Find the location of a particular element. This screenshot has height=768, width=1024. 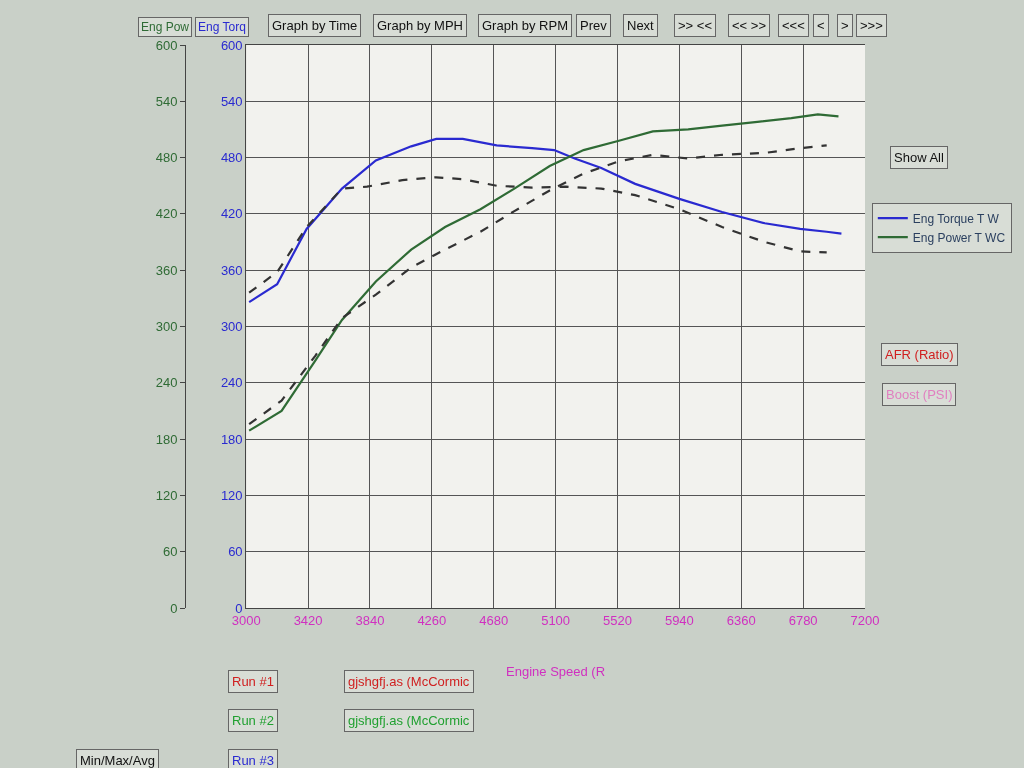

text: Run #1 is located at coordinates (253, 681).